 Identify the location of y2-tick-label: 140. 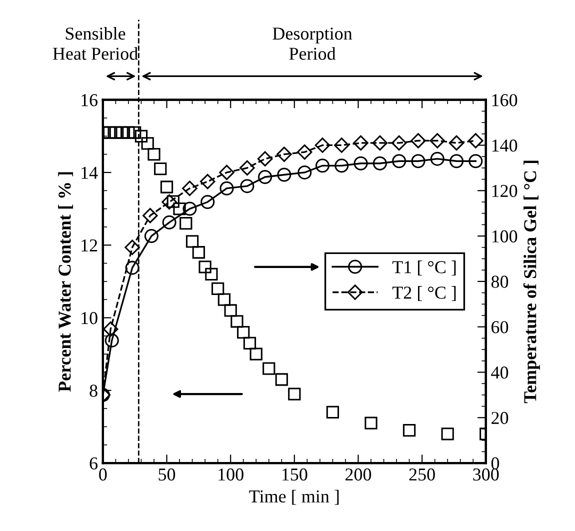
(505, 145).